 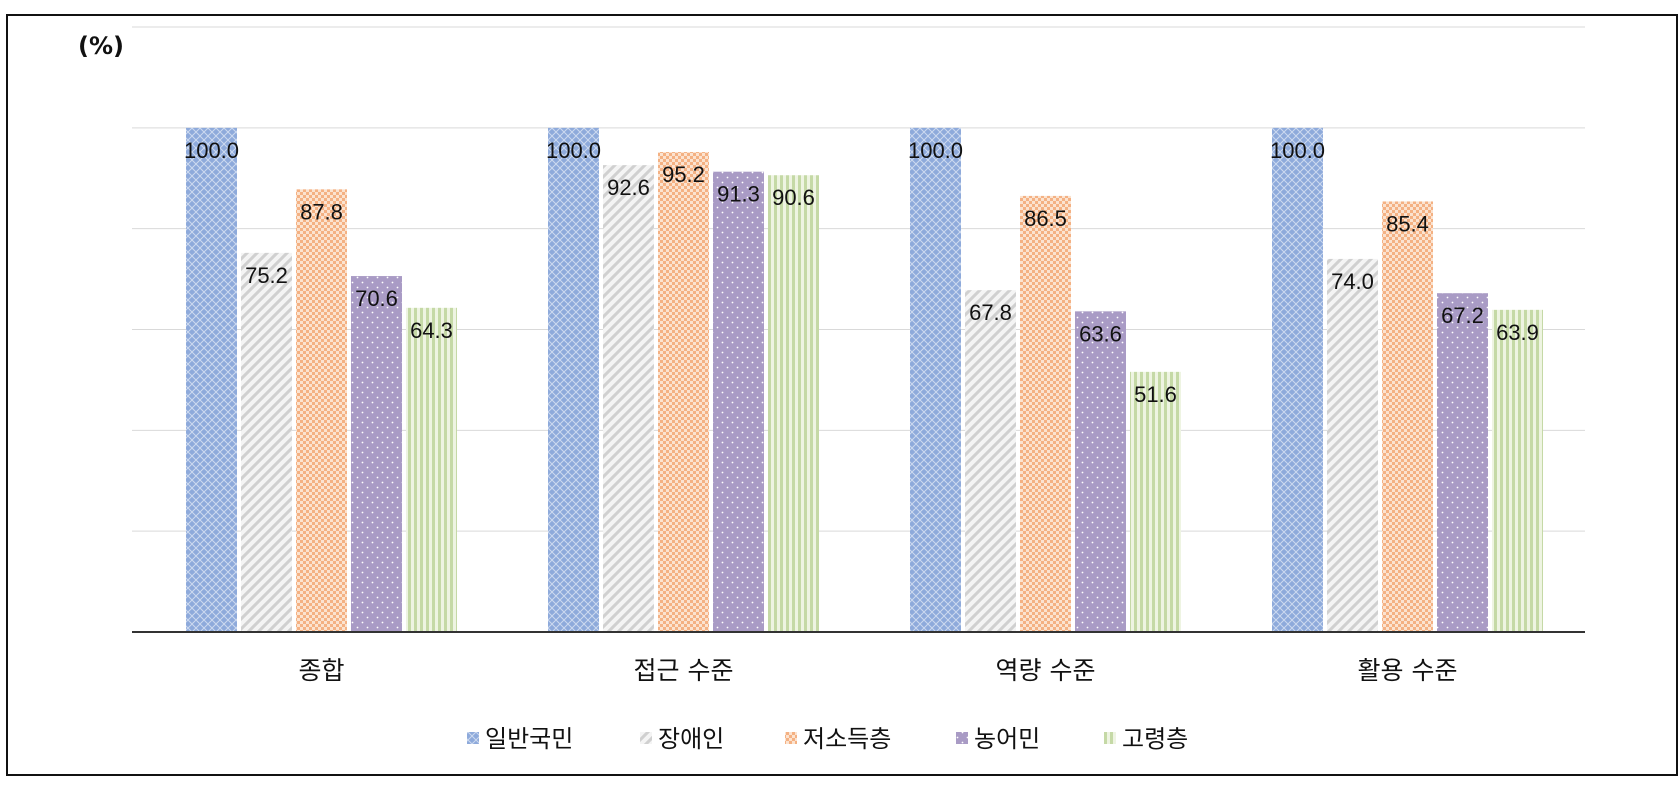 I want to click on value-label: 92.6, so click(x=628, y=187).